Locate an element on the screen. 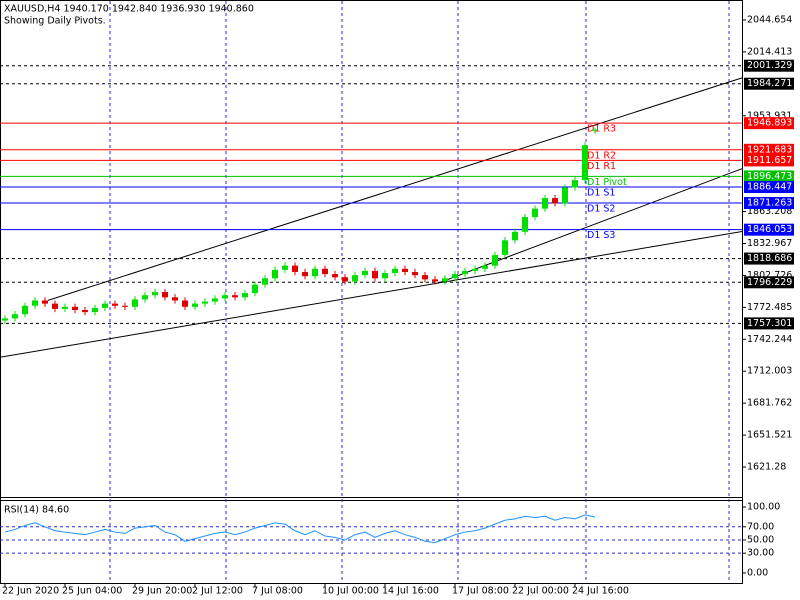 This screenshot has width=800, height=600. x-tick-label: 29 Jun 20:00 is located at coordinates (162, 591).